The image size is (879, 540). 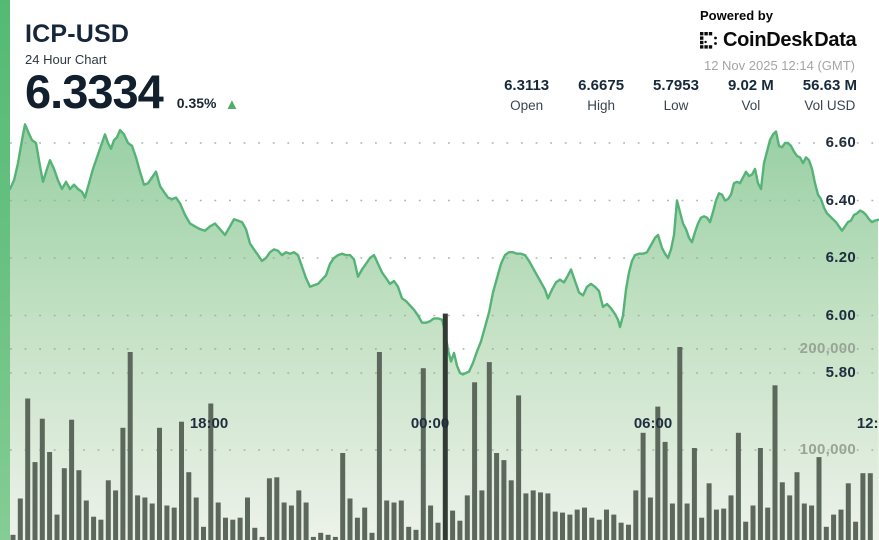 What do you see at coordinates (840, 315) in the screenshot?
I see `y-axis-price-label: 6.00` at bounding box center [840, 315].